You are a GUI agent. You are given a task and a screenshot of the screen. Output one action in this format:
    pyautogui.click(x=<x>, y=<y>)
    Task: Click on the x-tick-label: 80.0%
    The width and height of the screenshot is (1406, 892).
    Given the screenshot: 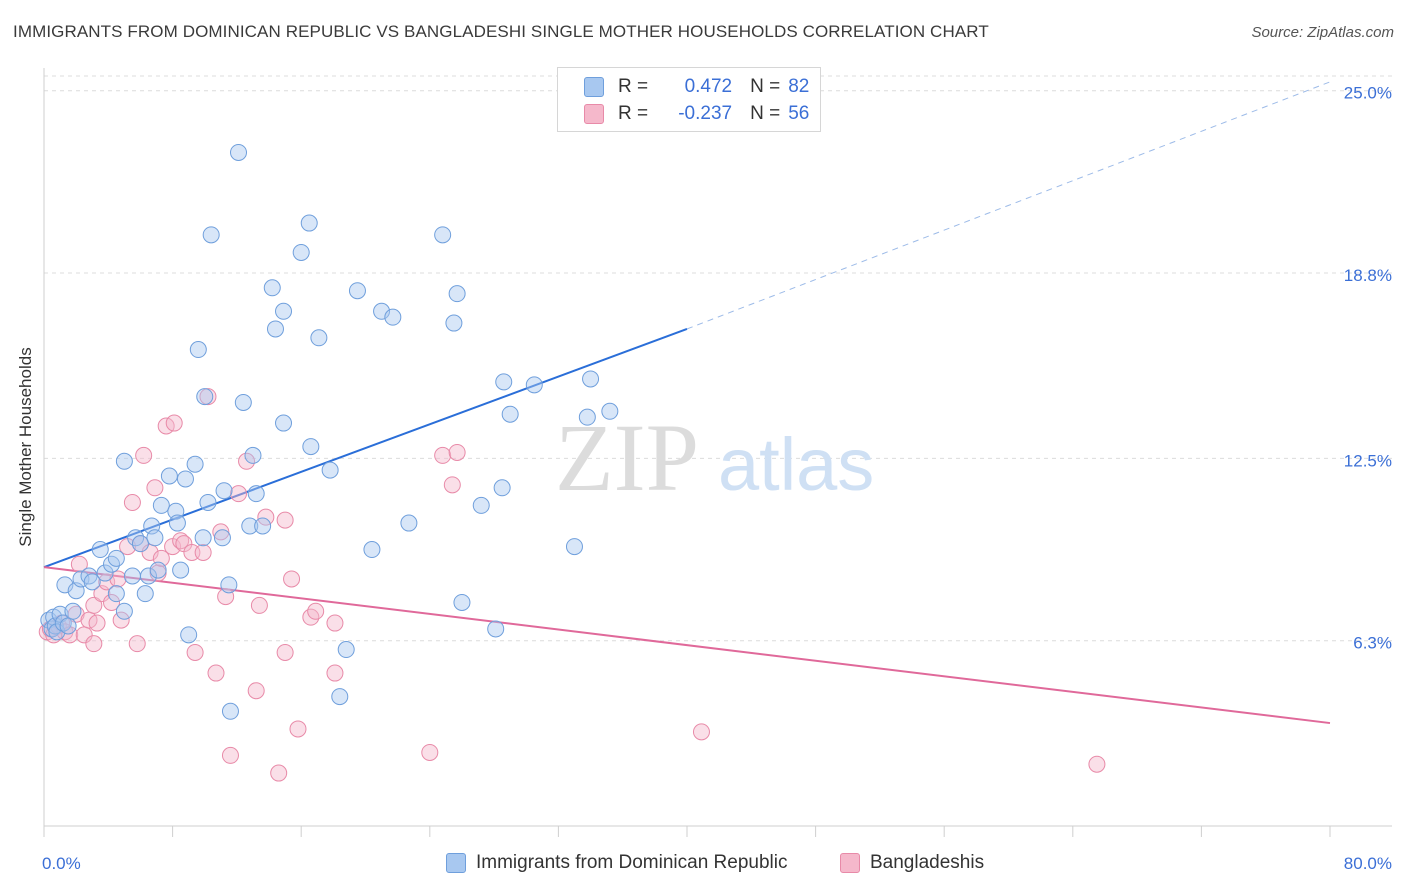 What is the action you would take?
    pyautogui.click(x=1368, y=863)
    